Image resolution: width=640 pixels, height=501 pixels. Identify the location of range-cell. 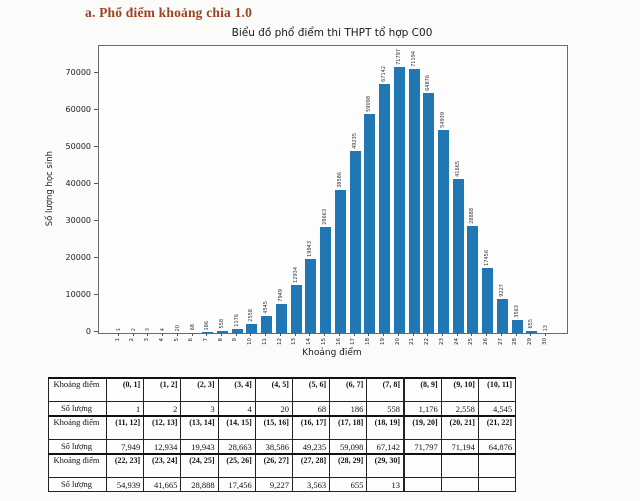
(459, 465).